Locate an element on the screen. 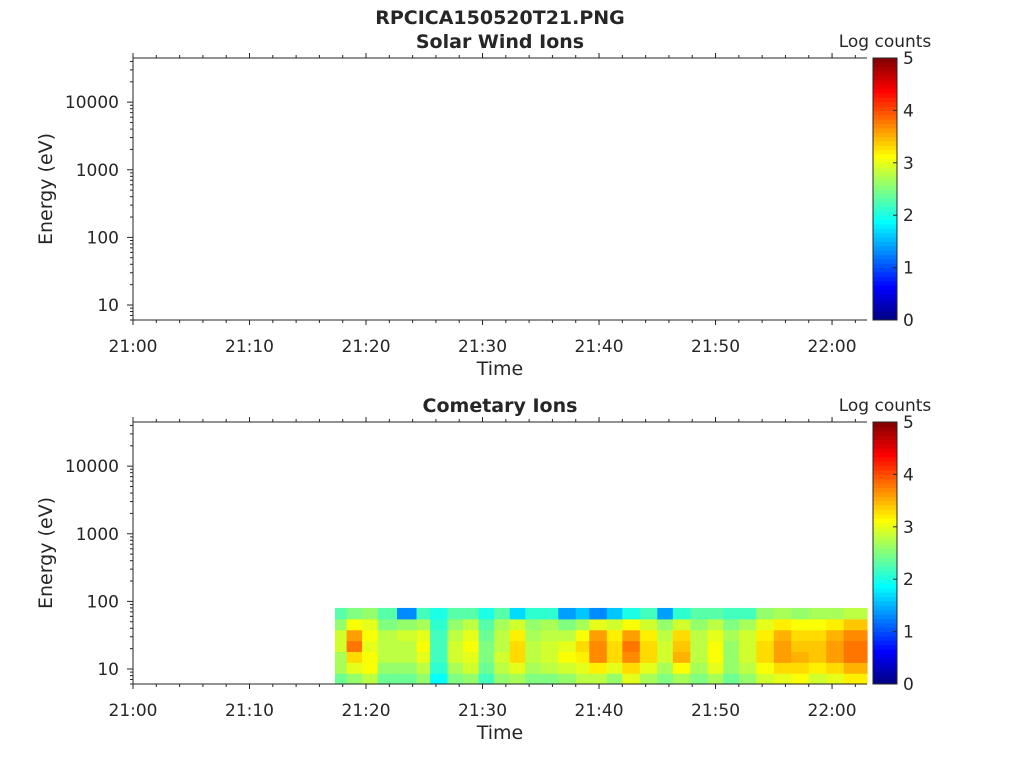 The image size is (1024, 768). panel-title: Cometary Ions is located at coordinates (500, 406).